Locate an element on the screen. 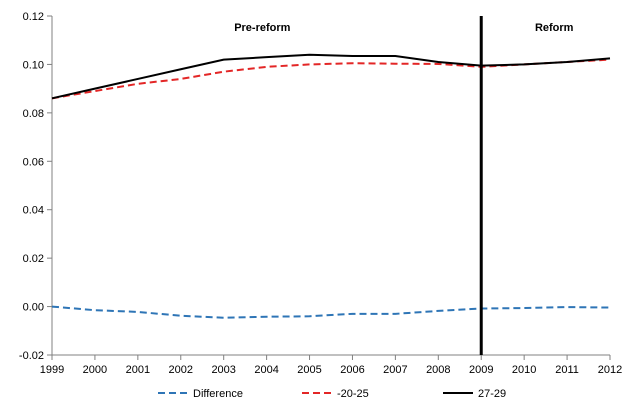 This screenshot has width=624, height=406. x-tick-label: 2003 is located at coordinates (223, 370).